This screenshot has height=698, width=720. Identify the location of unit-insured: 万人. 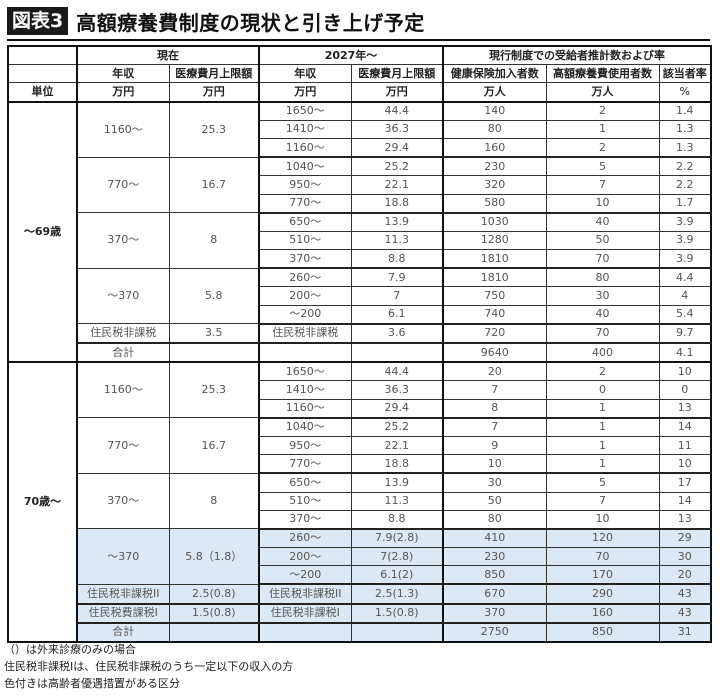
(494, 92).